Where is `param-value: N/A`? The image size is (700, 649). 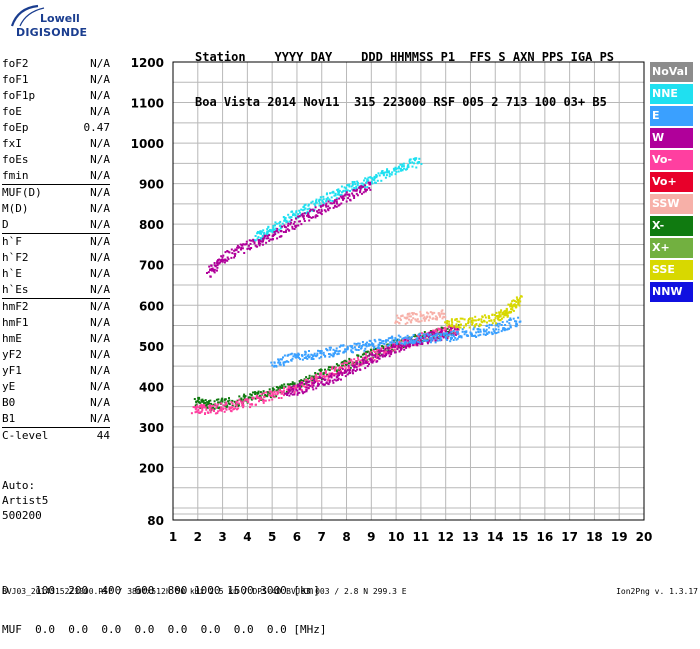
param-value: N/A is located at coordinates (100, 322).